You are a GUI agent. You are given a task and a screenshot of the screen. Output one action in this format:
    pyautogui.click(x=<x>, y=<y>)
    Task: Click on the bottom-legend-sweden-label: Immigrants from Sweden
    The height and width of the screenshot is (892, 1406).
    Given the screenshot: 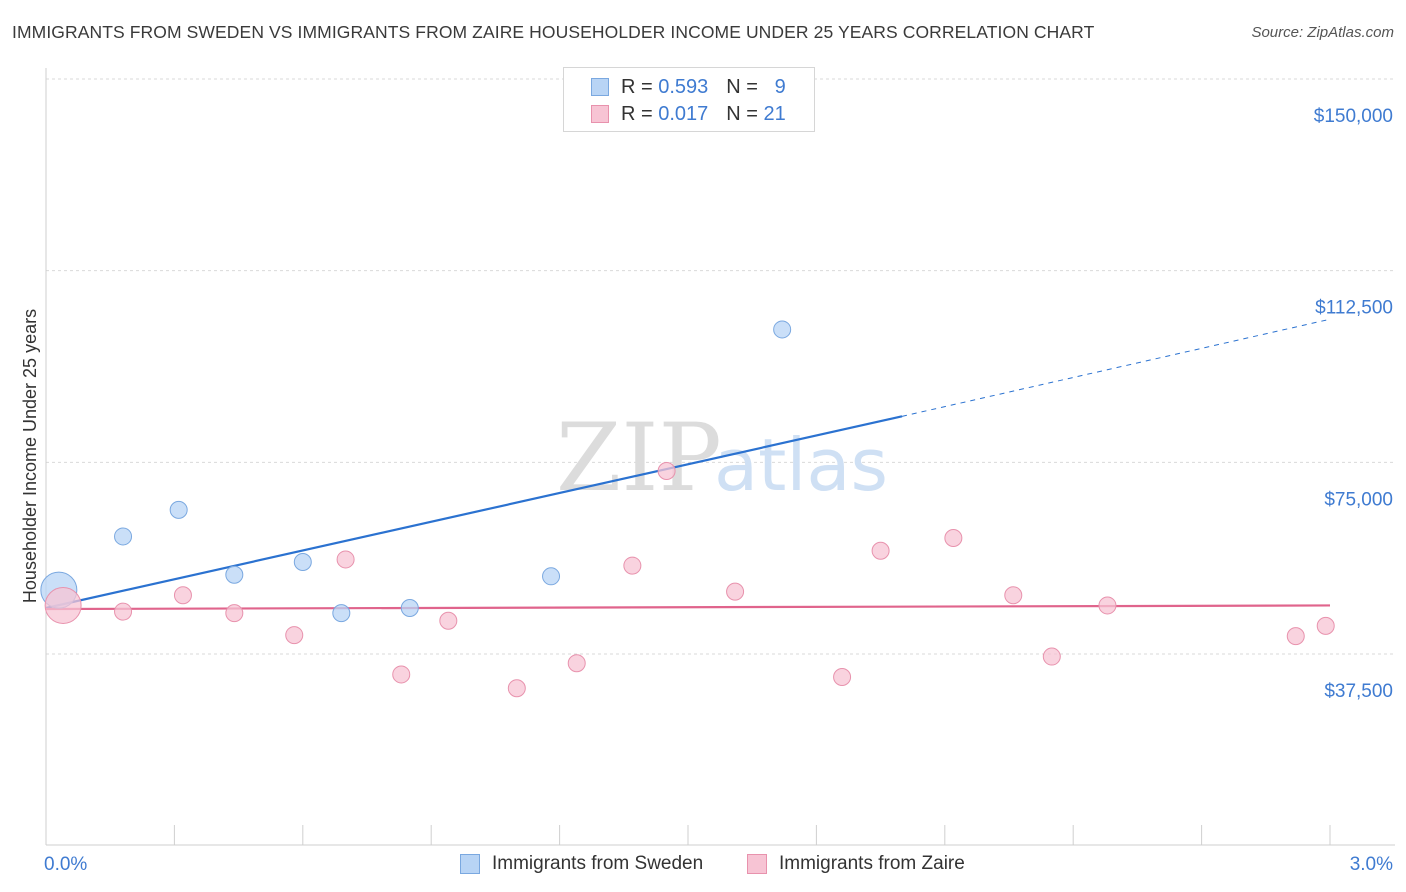 What is the action you would take?
    pyautogui.click(x=598, y=863)
    